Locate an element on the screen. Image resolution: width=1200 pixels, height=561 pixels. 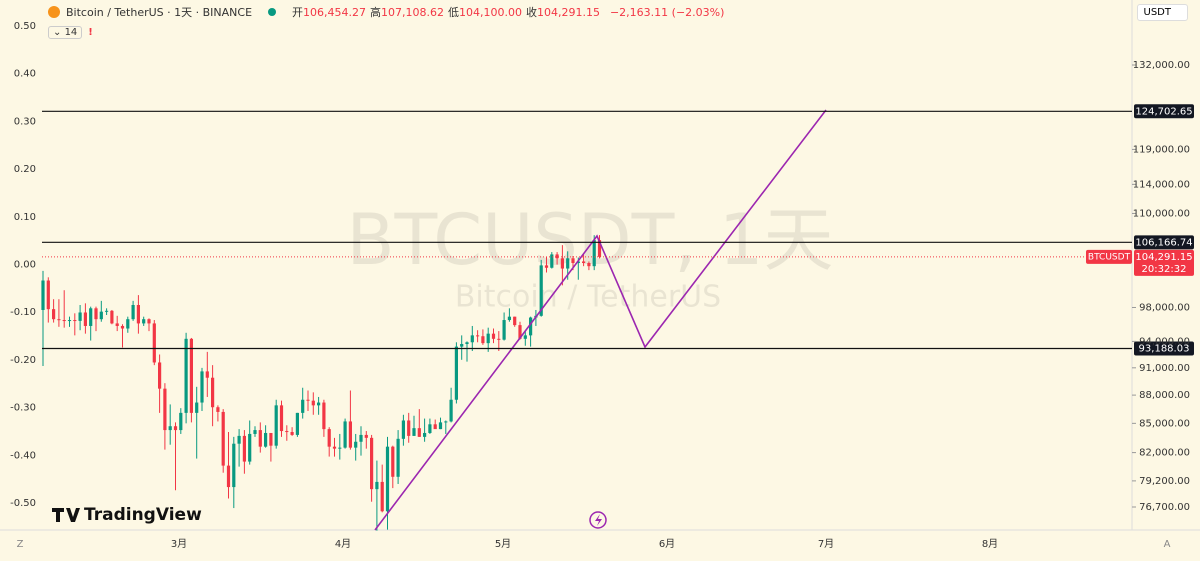
month-label: 8月 is located at coordinates (990, 544).